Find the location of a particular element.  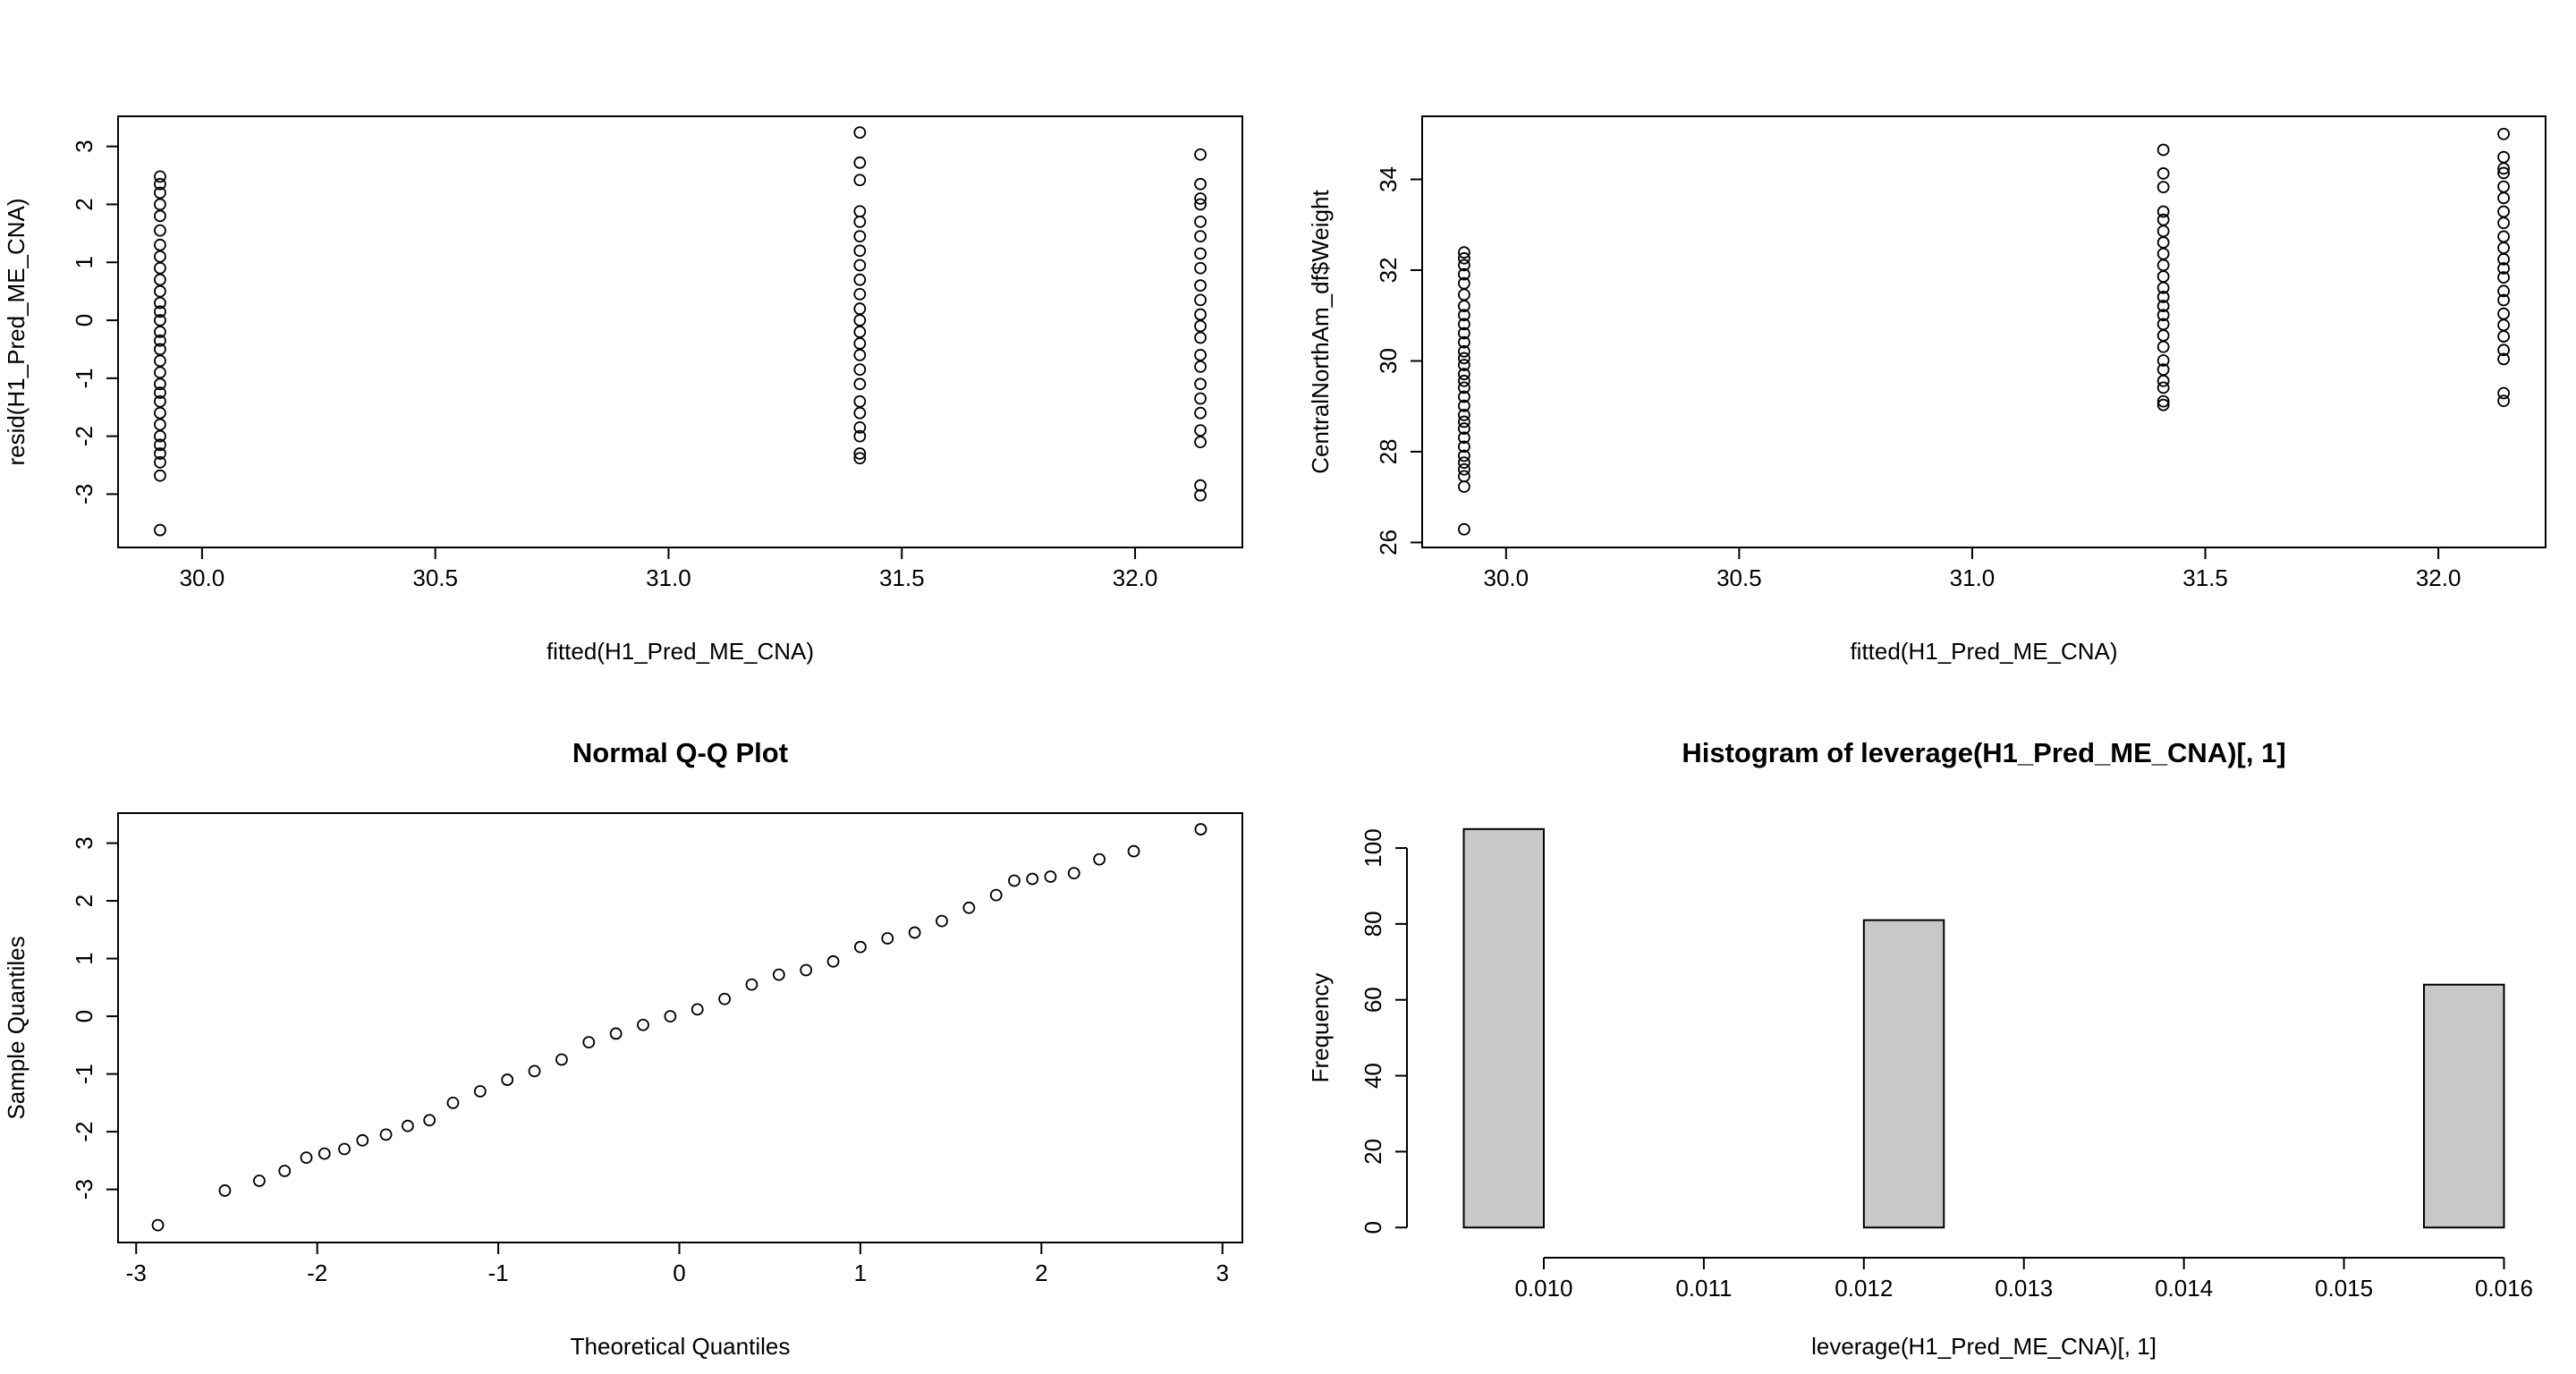

x-tick-label: 0.010 is located at coordinates (1543, 1288).